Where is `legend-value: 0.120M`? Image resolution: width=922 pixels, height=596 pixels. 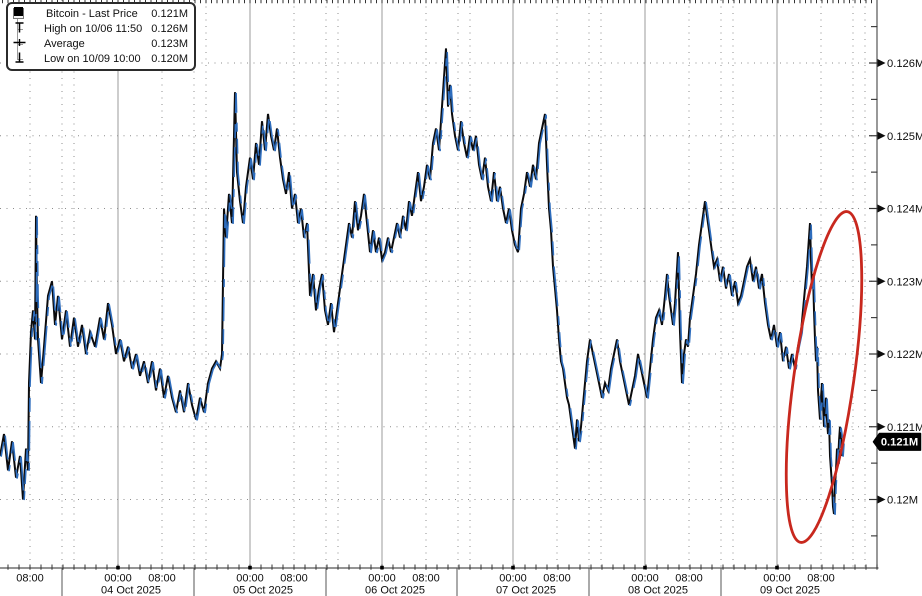 legend-value: 0.120M is located at coordinates (169, 58).